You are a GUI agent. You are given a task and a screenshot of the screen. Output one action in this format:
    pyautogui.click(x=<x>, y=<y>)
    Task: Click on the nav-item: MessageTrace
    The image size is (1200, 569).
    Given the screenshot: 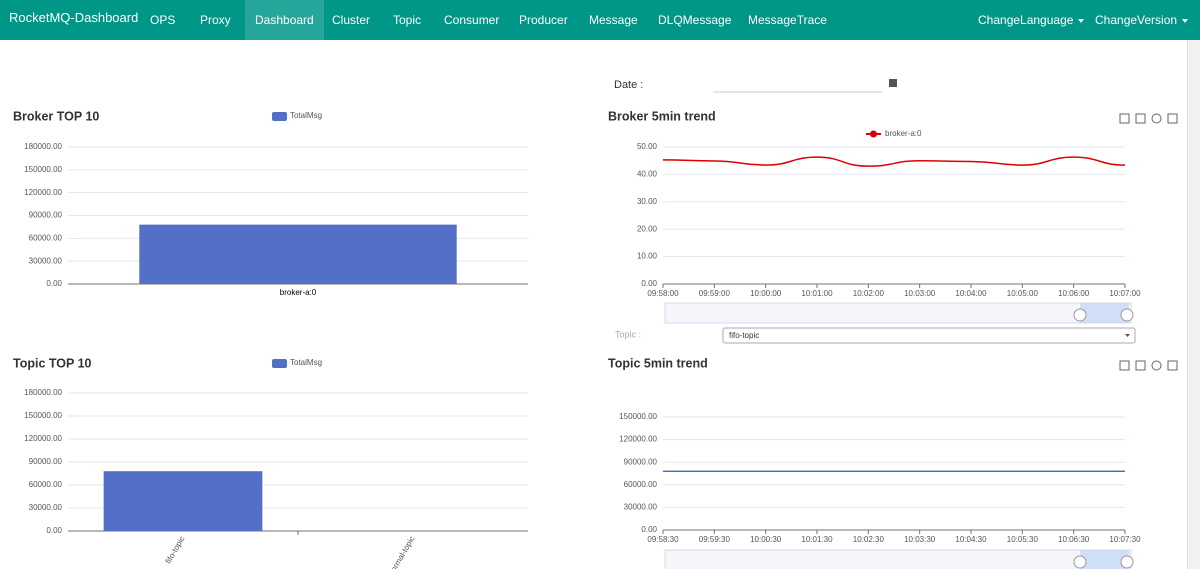 What is the action you would take?
    pyautogui.click(x=787, y=20)
    